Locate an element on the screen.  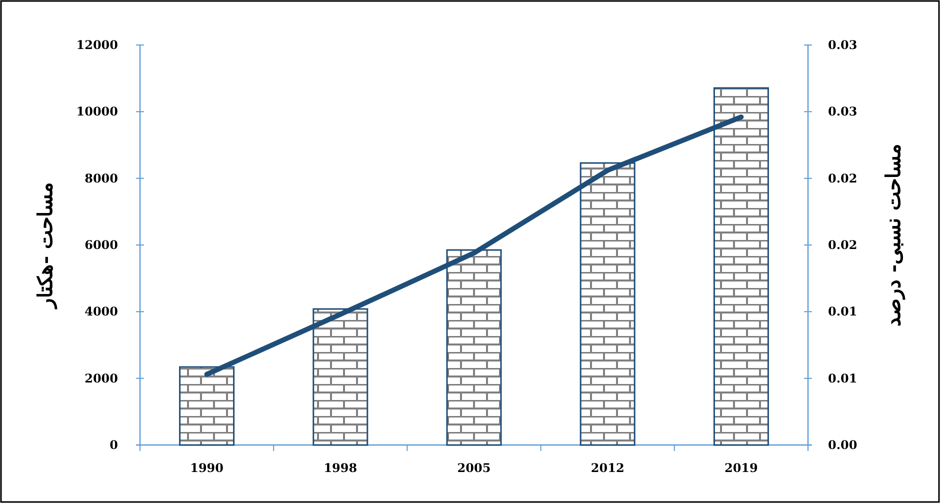
y-tick-label: 10000 is located at coordinates (97, 111).